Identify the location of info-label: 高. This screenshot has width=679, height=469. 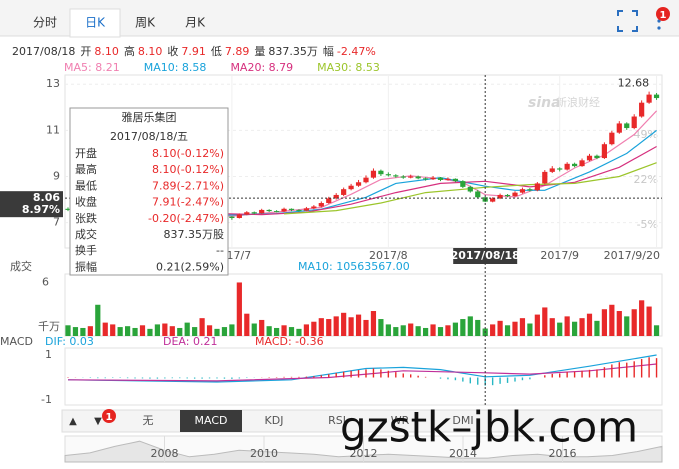
(129, 51).